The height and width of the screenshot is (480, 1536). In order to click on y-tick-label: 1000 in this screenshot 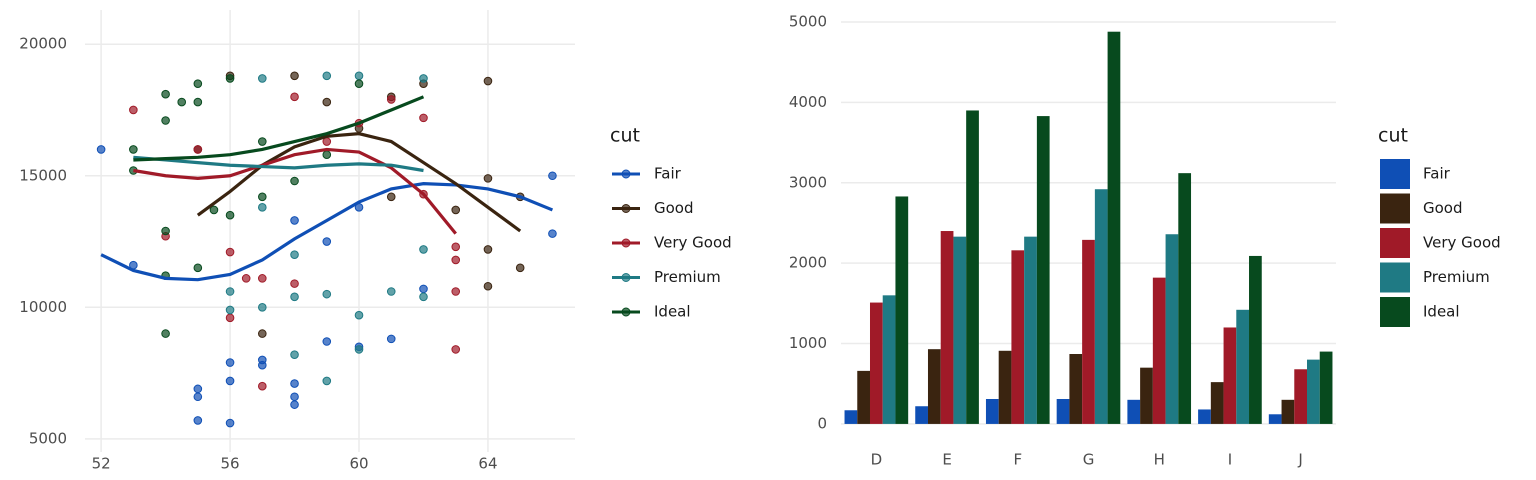, I will do `click(808, 343)`.